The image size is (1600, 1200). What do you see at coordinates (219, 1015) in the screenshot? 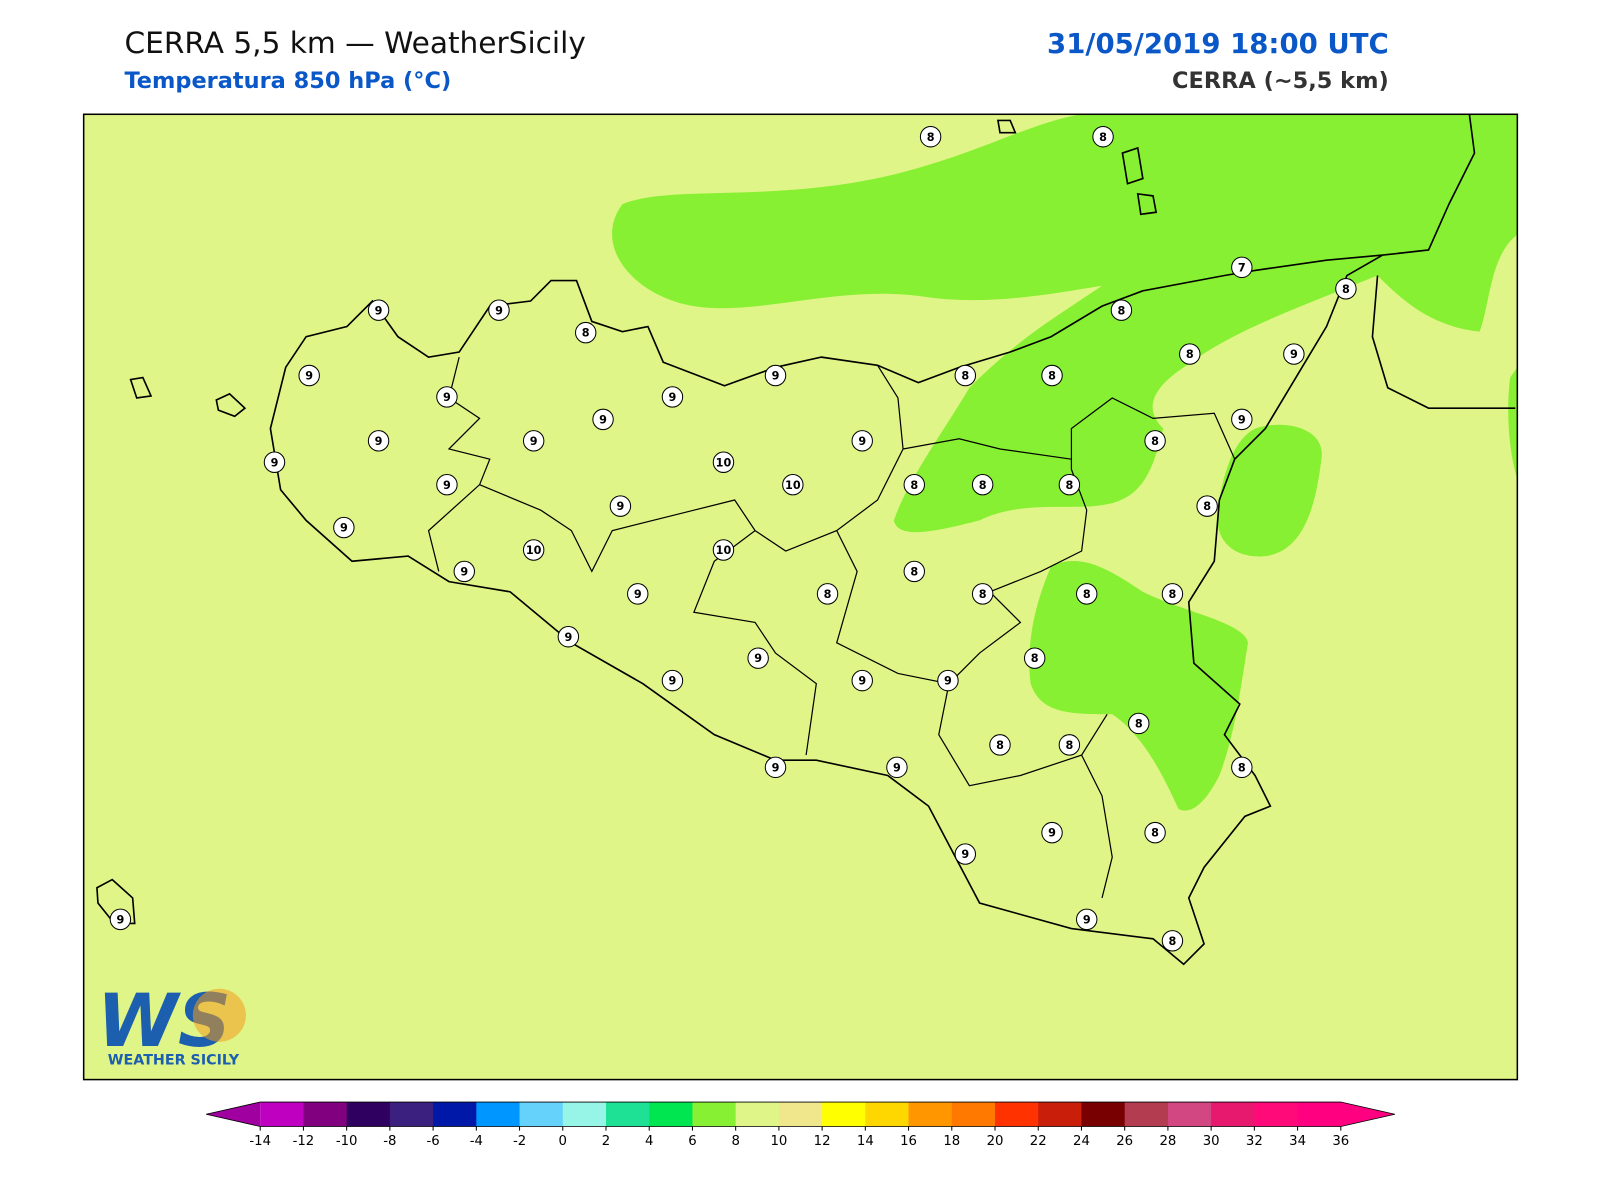
I see `logo-sun` at bounding box center [219, 1015].